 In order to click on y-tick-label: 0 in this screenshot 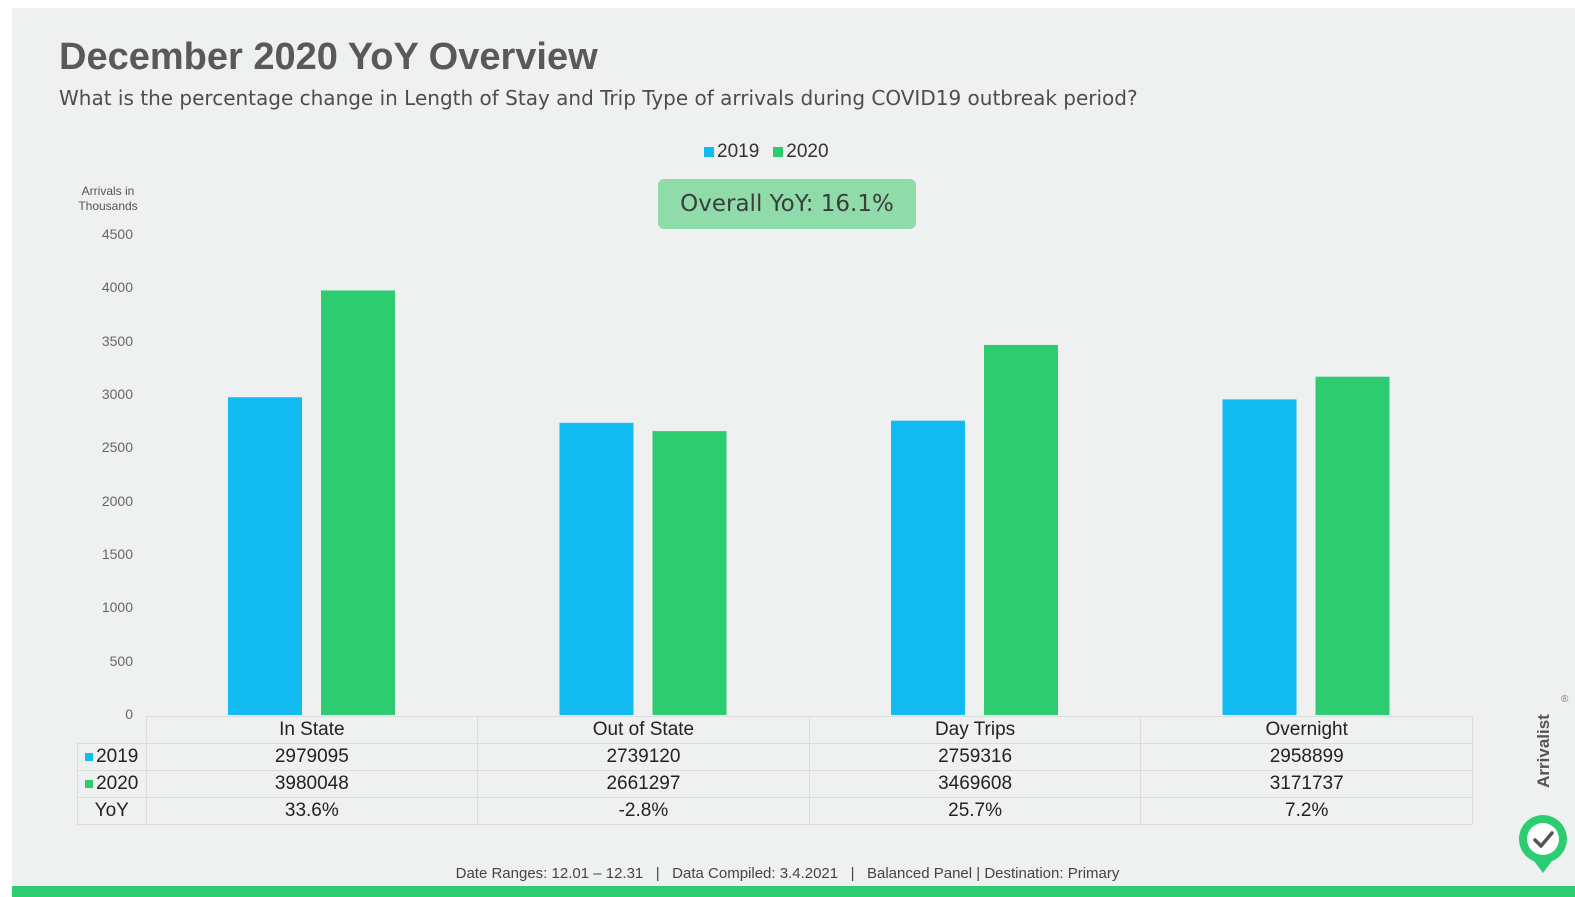, I will do `click(129, 714)`.